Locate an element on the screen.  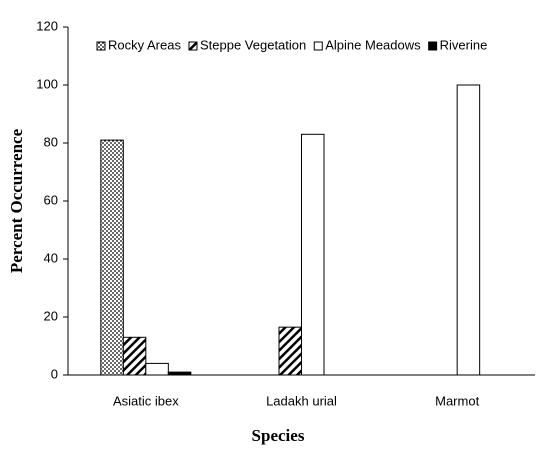
x-tick-label: Marmot is located at coordinates (457, 400).